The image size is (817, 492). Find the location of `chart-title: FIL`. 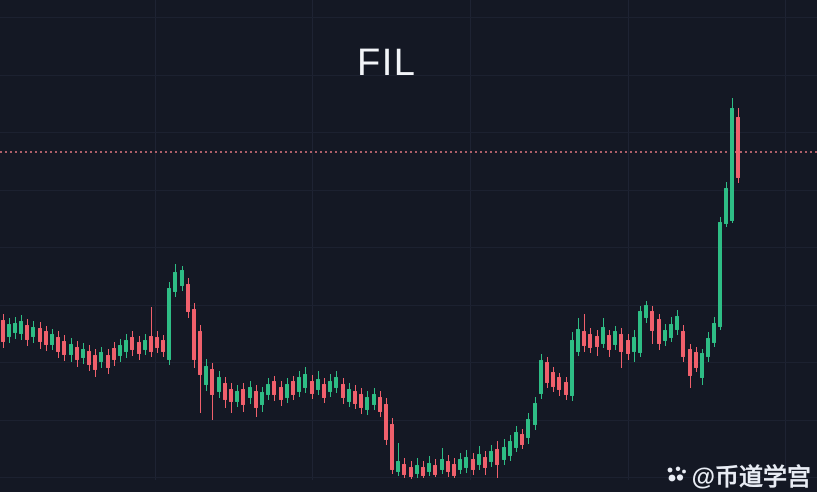

chart-title: FIL is located at coordinates (387, 63).